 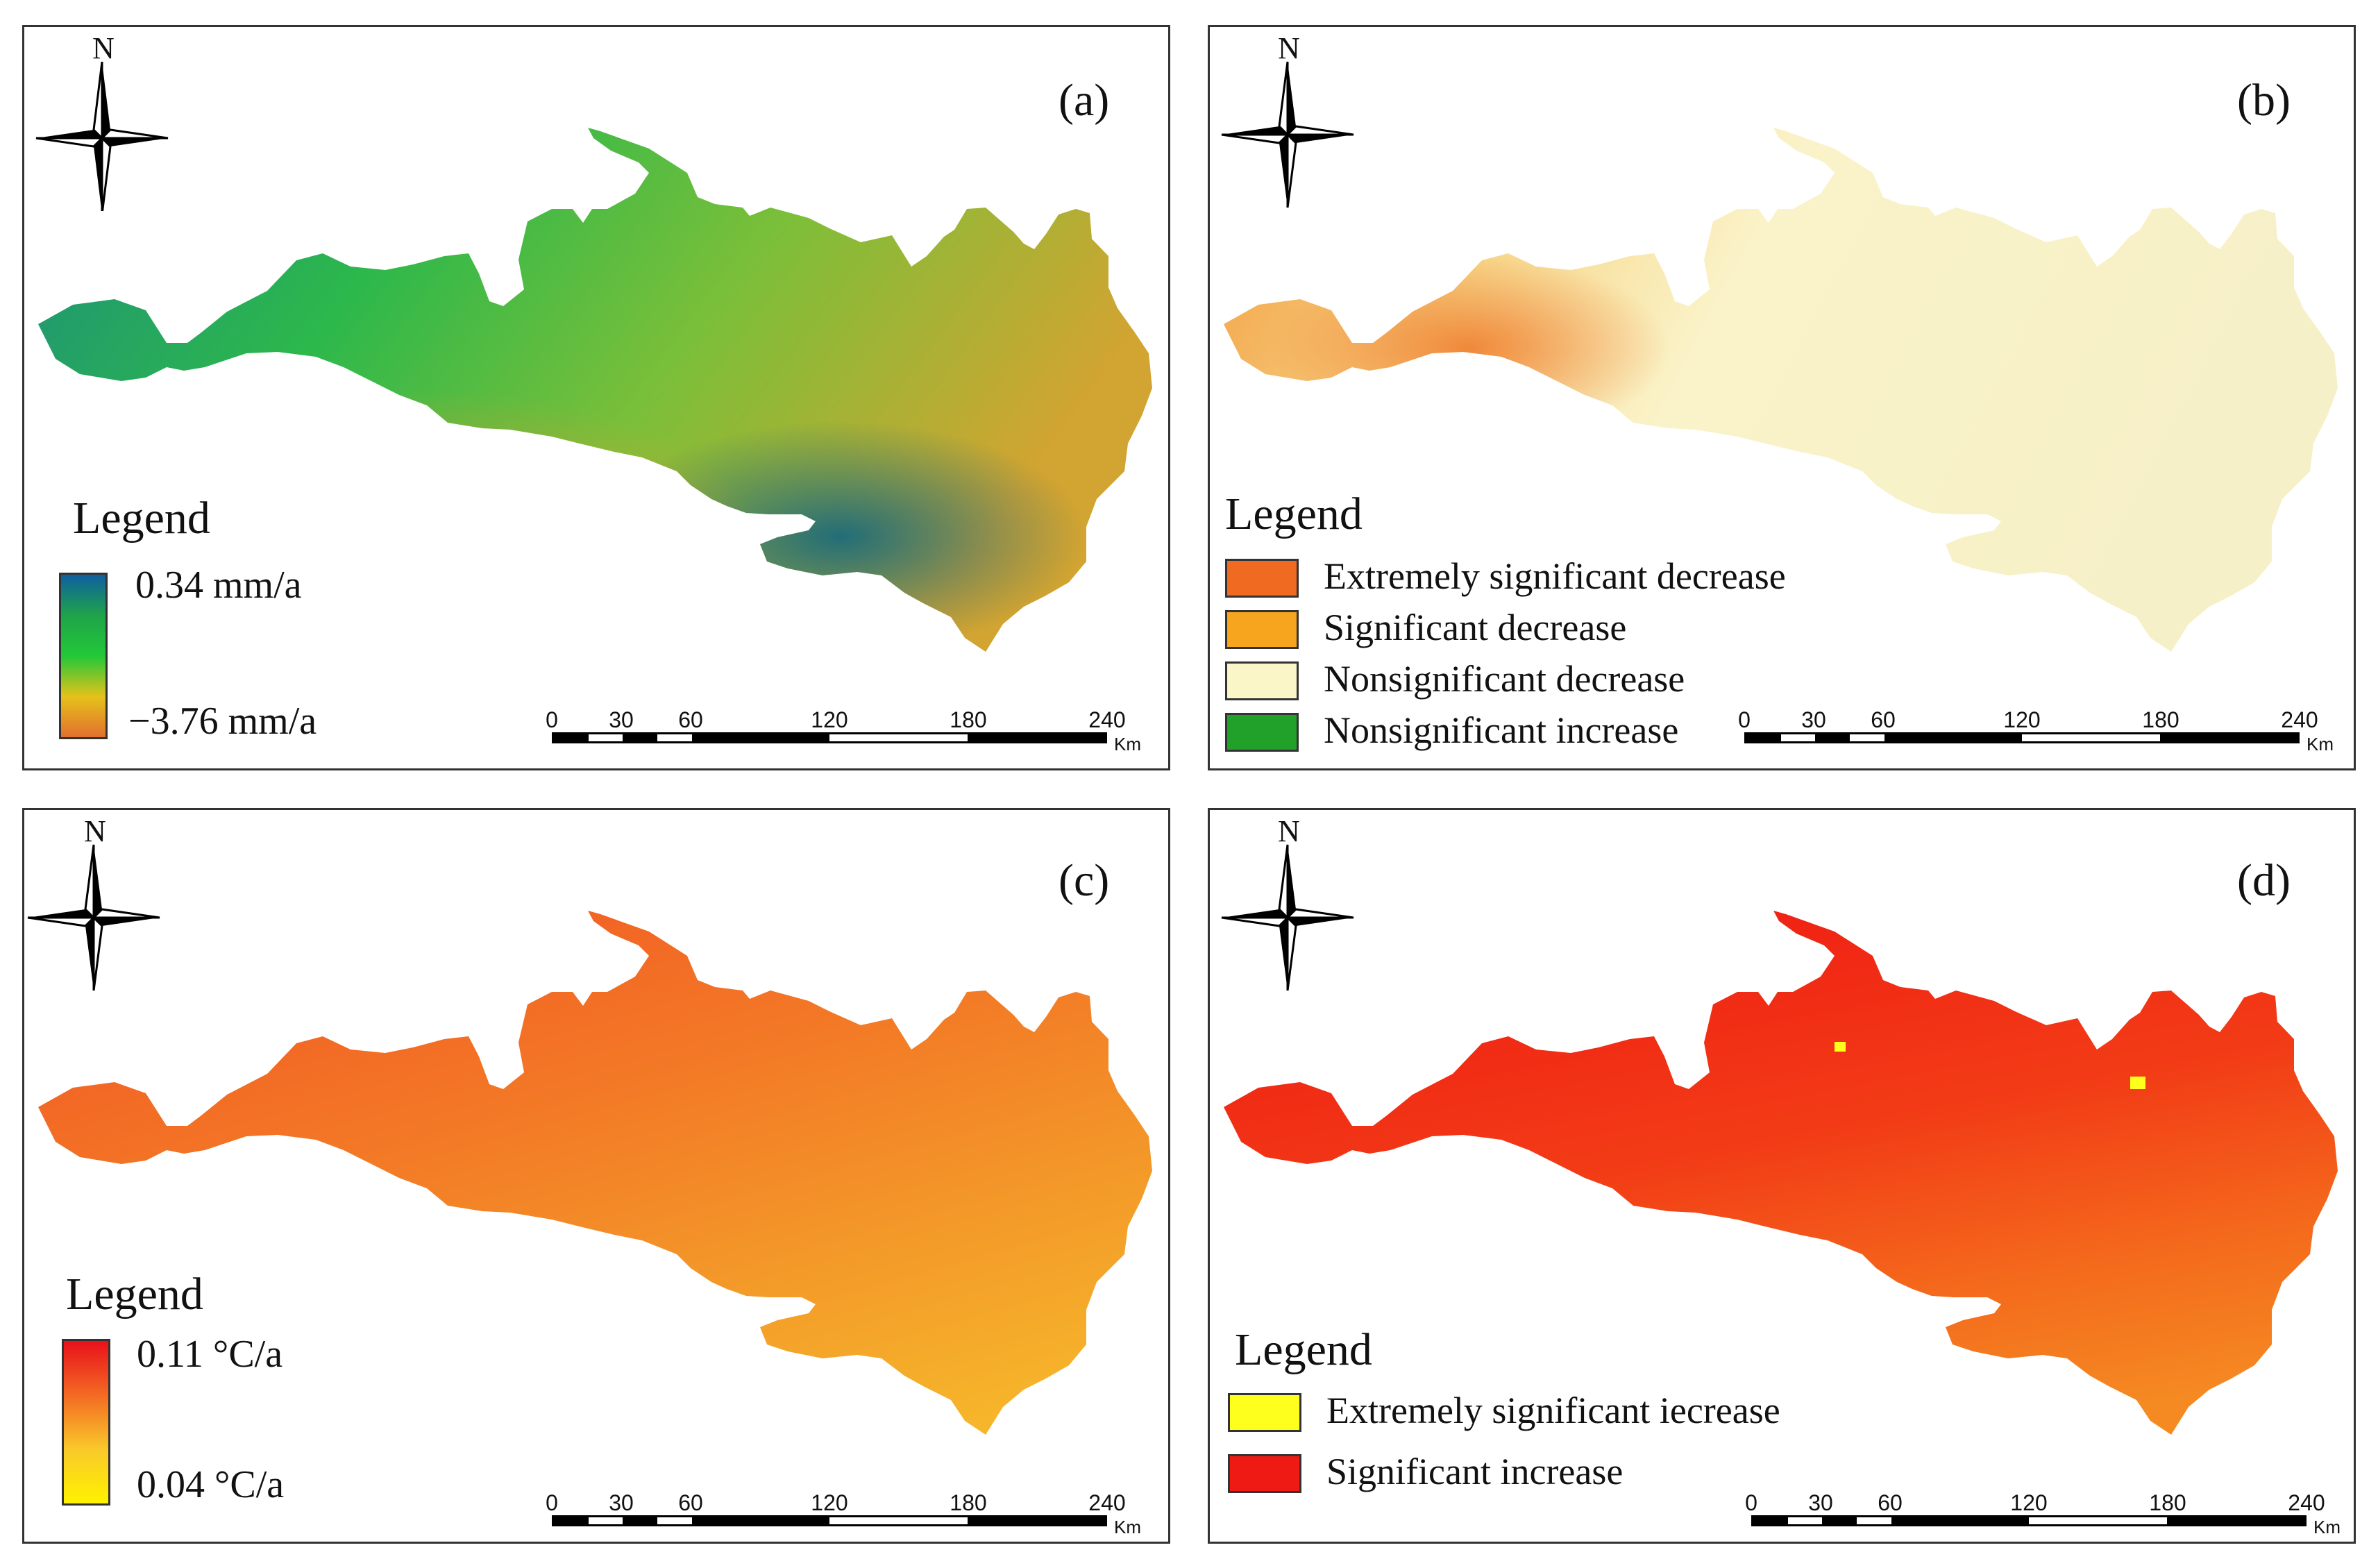 I want to click on legend-class-label: Significant increase, so click(x=1475, y=1471).